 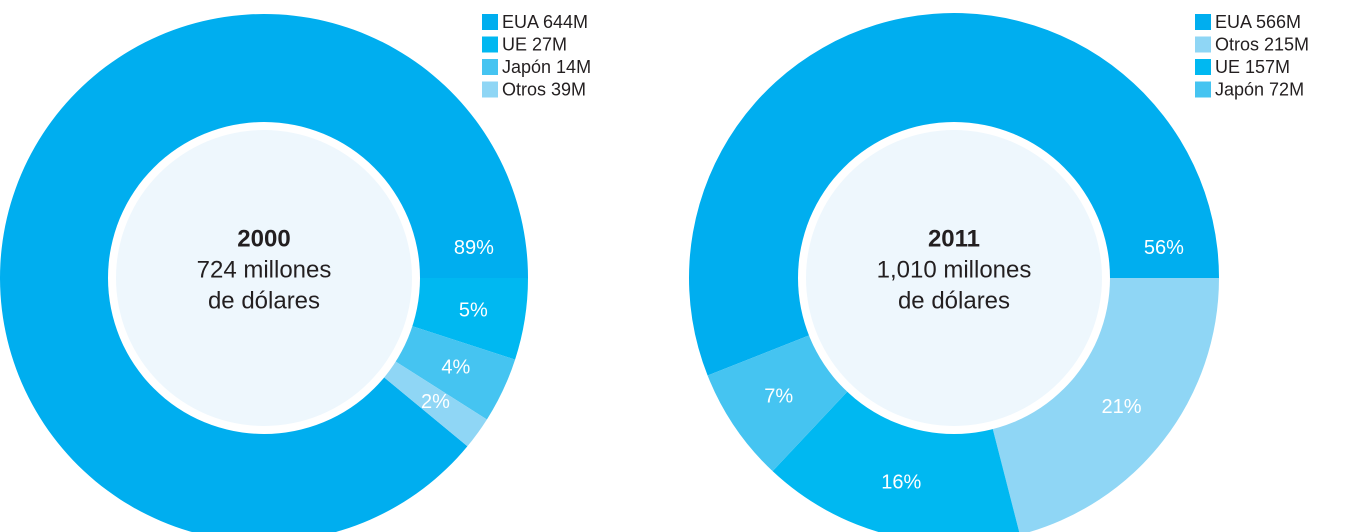 What do you see at coordinates (546, 67) in the screenshot?
I see `legend-label: Japón 14M` at bounding box center [546, 67].